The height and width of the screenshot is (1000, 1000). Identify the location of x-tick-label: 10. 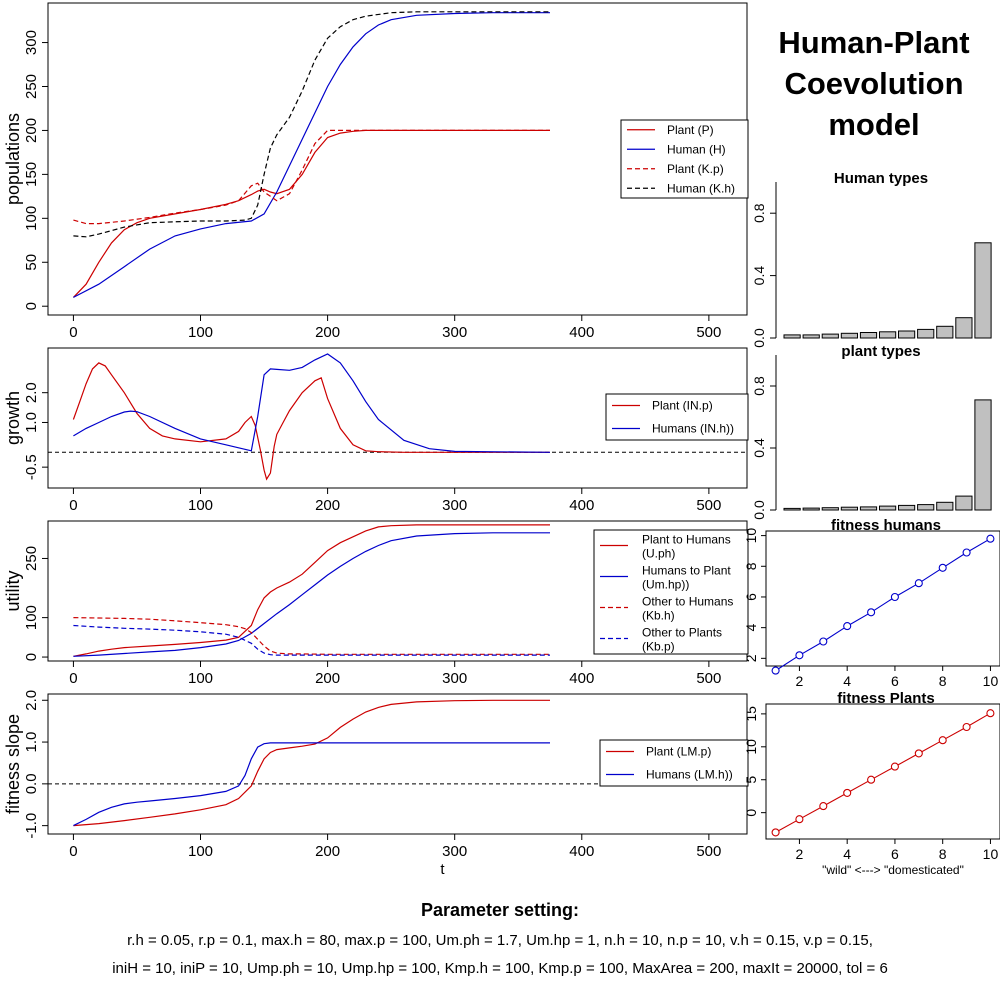
(991, 854).